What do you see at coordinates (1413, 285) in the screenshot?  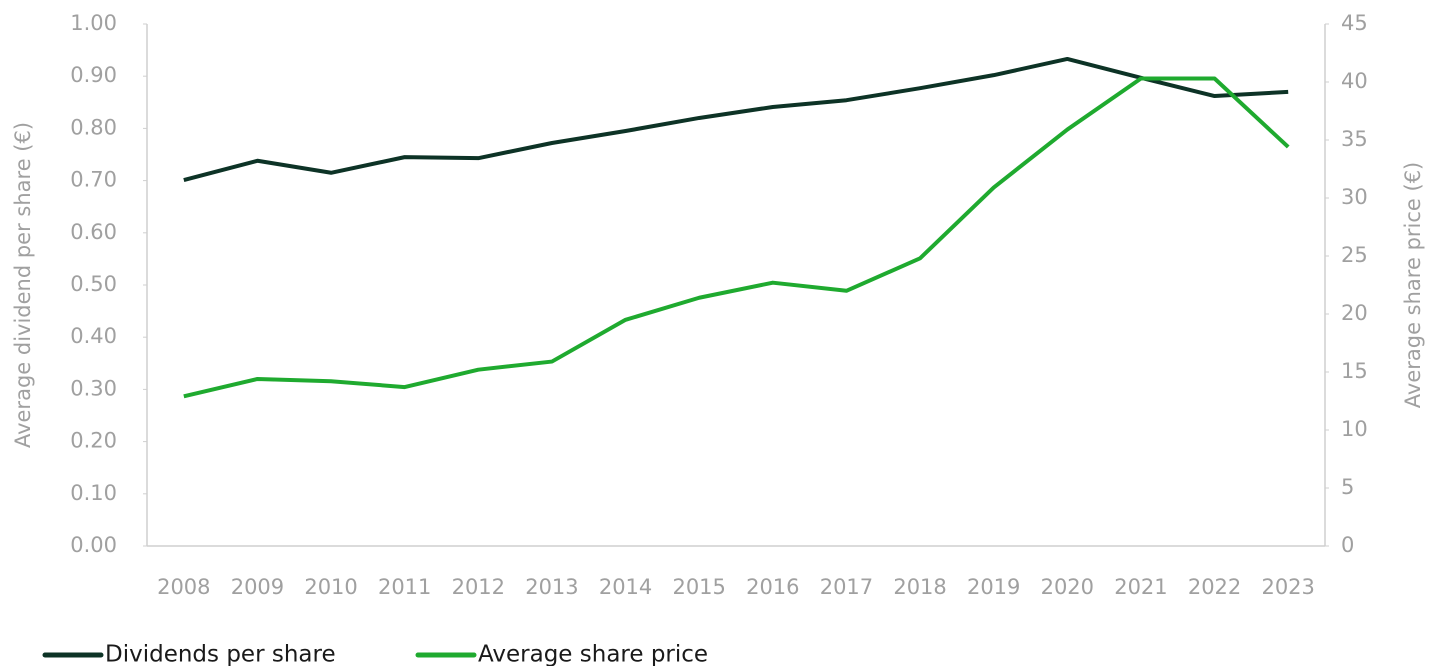 I see `y2-axis-label: Average share price (€)` at bounding box center [1413, 285].